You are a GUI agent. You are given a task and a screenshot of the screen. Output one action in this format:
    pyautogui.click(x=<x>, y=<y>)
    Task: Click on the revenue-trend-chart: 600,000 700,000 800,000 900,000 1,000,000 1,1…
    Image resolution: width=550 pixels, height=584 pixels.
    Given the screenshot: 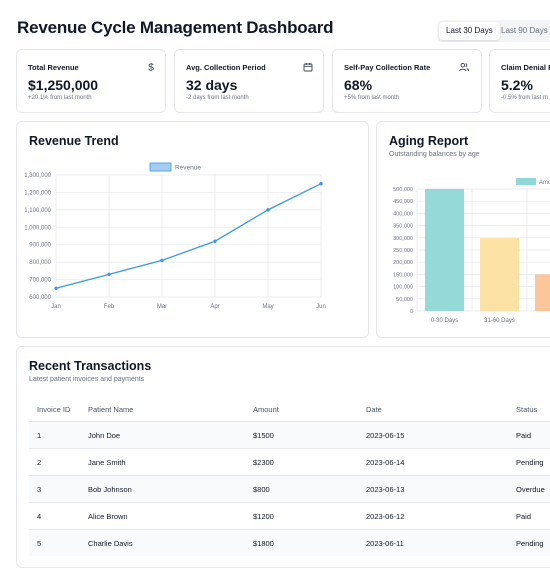 What is the action you would take?
    pyautogui.click(x=175, y=236)
    